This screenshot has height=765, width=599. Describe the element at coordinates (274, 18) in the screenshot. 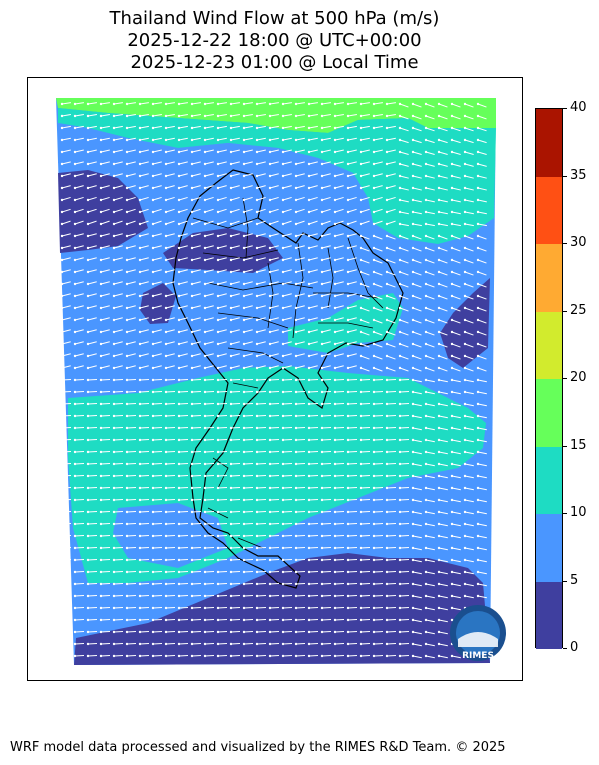

I see `title-line-1: Thailand Wind Flow at 500 hPa (m/s)` at that location.